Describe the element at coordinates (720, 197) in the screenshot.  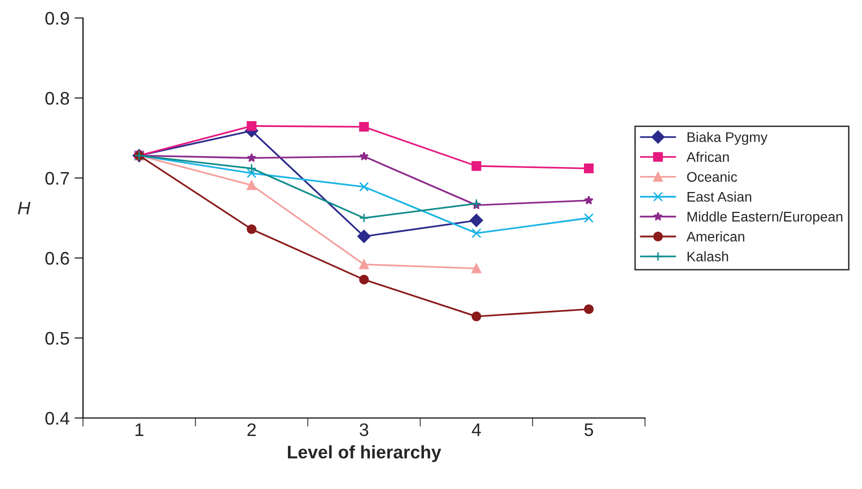
I see `legend-label: East Asian` at that location.